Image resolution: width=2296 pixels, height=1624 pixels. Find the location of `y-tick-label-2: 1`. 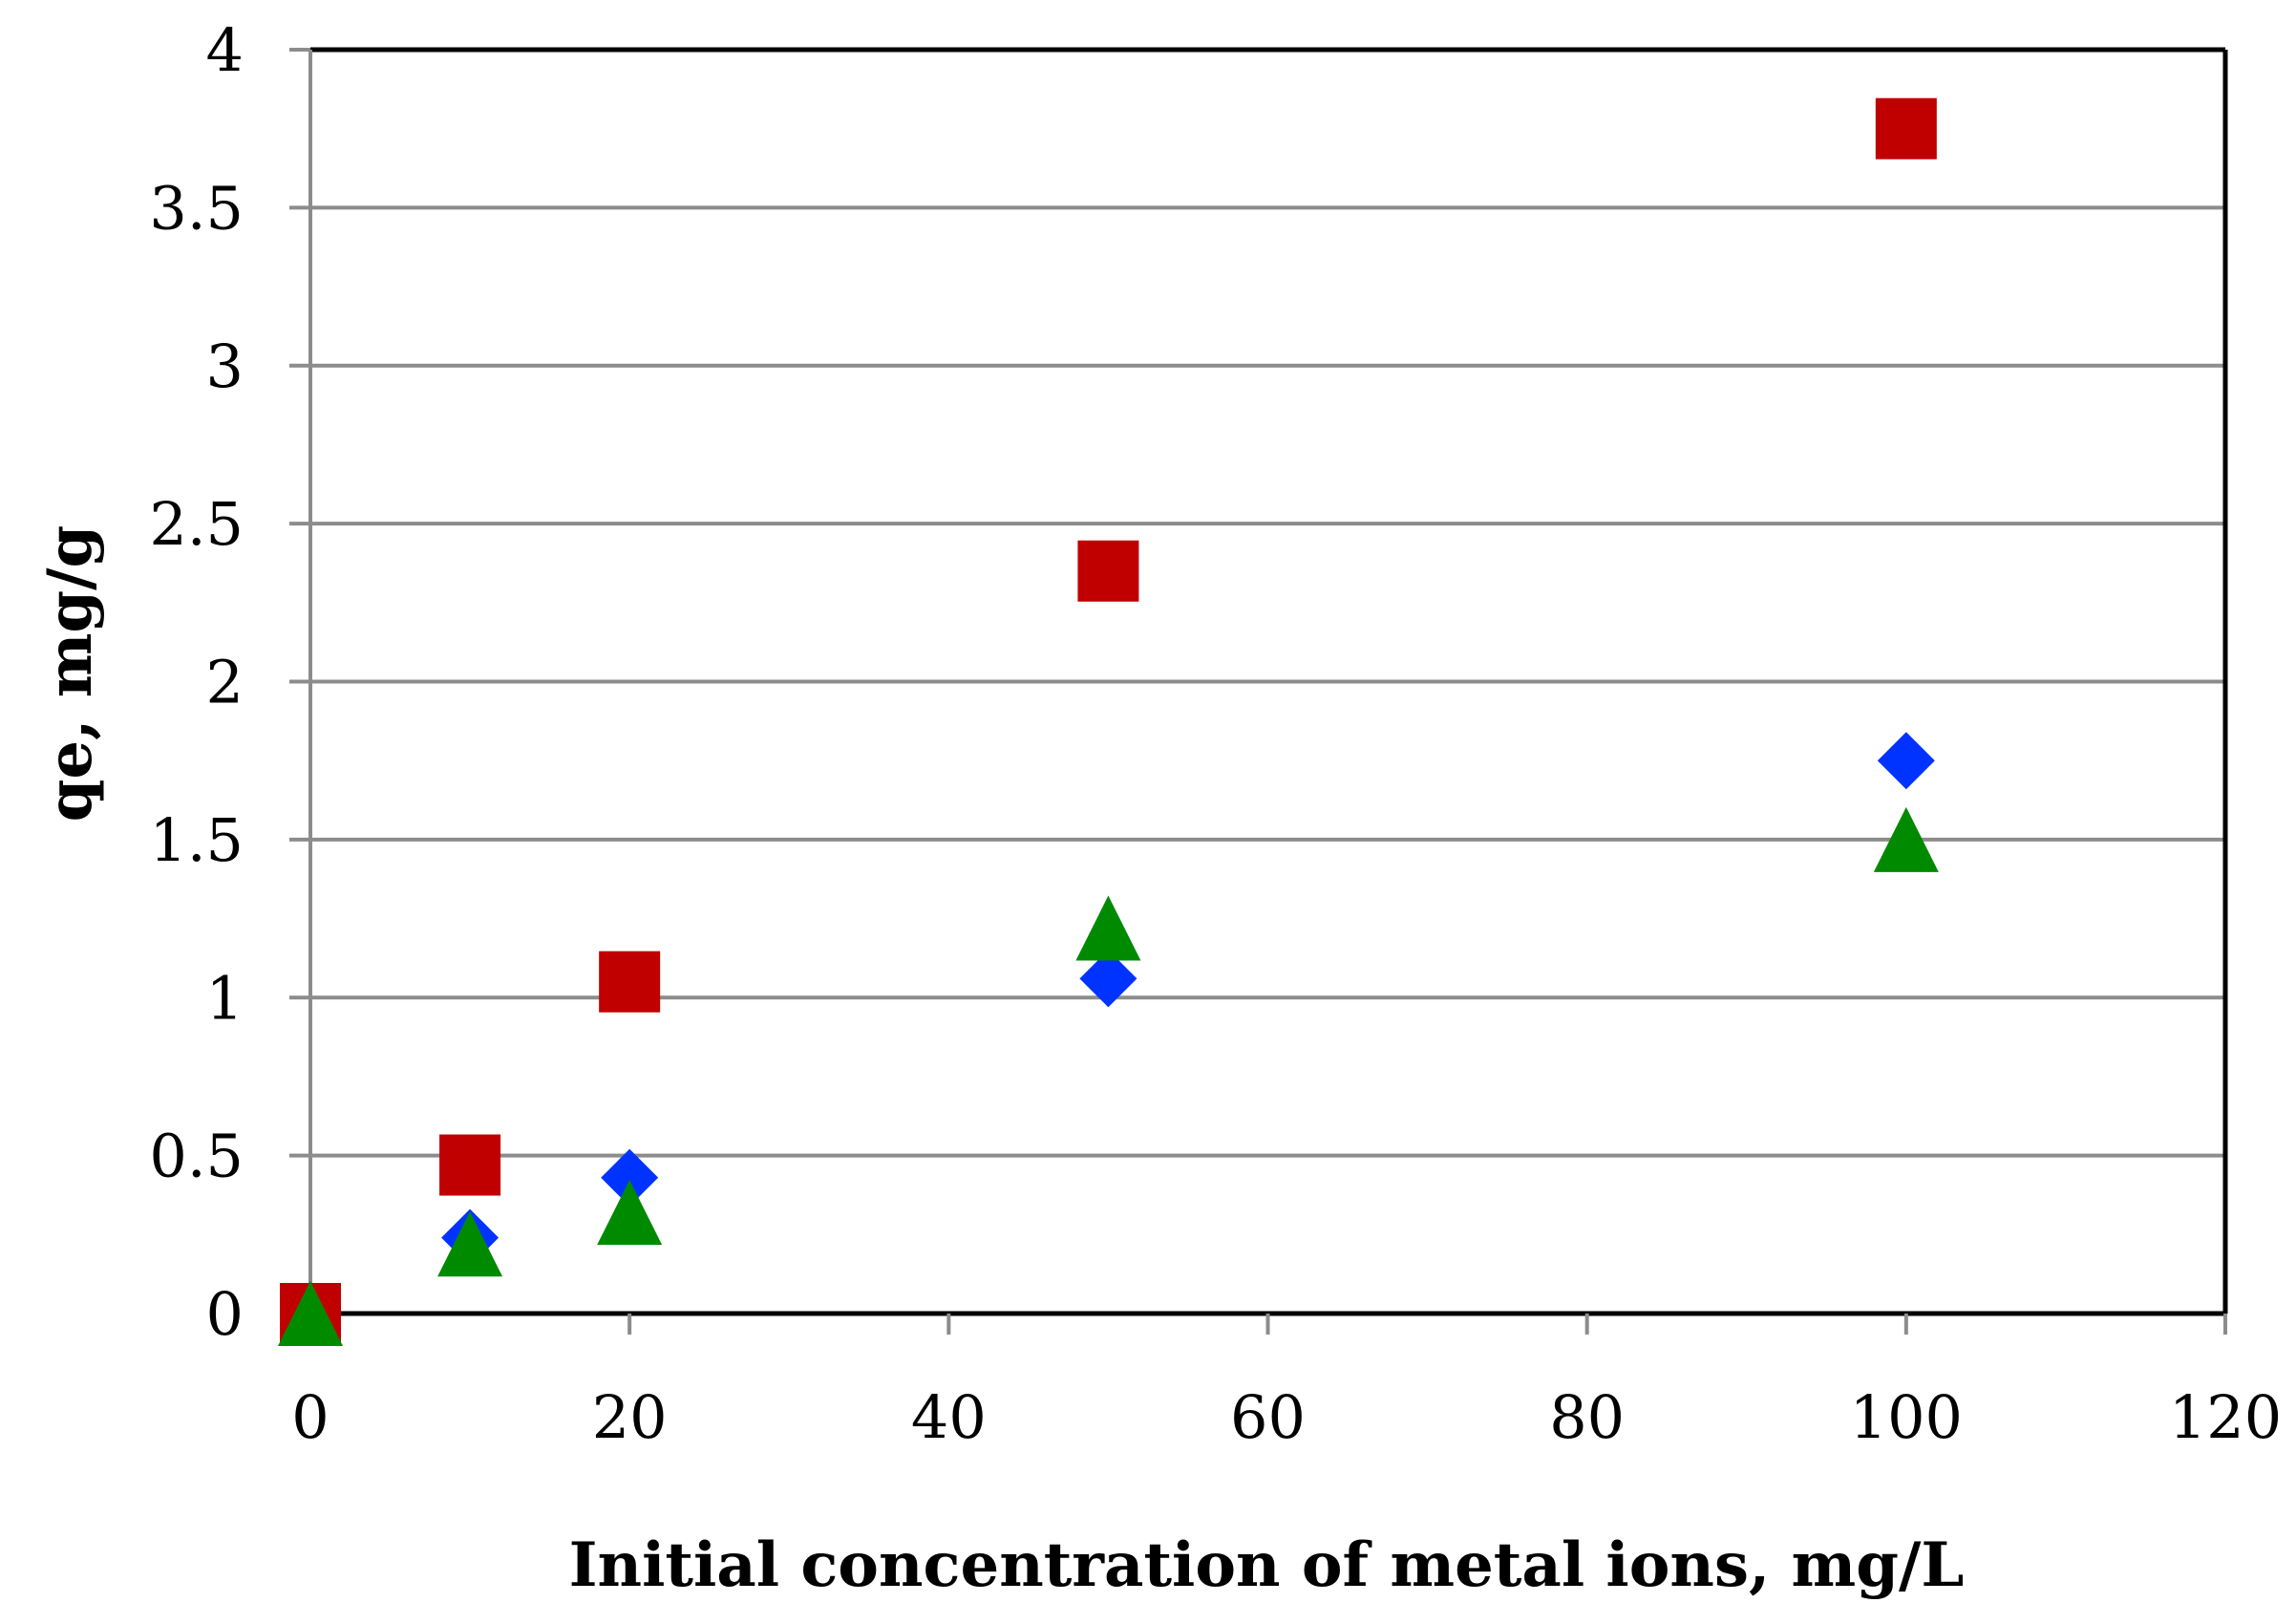

y-tick-label-2: 1 is located at coordinates (225, 998).